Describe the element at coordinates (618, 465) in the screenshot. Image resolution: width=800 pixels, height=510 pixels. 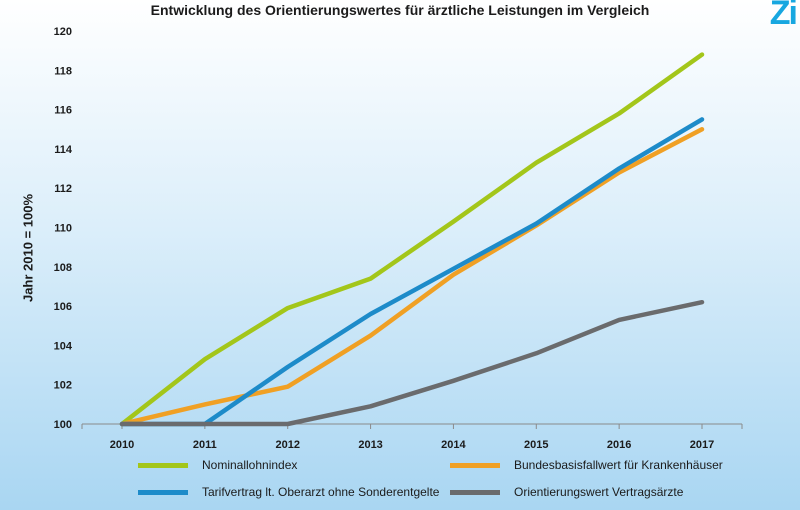
I see `legend-label: Bundesbasisfallwert für Krankenhäuser` at that location.